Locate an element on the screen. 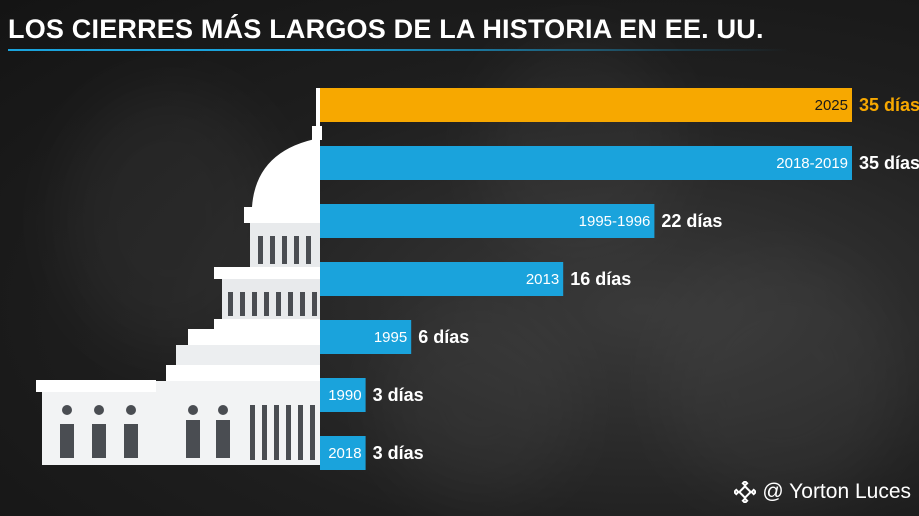 The height and width of the screenshot is (516, 919). watermark: @ Yorton Luces is located at coordinates (822, 492).